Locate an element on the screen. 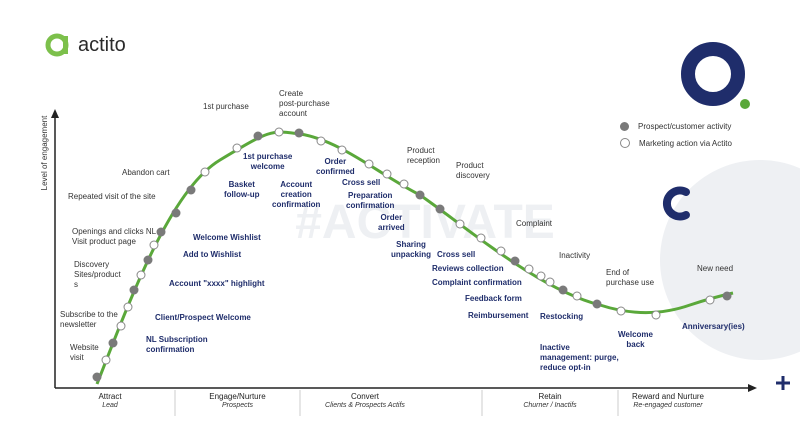  label-complaint-confirmation: Complaint confirmation is located at coordinates (477, 282).